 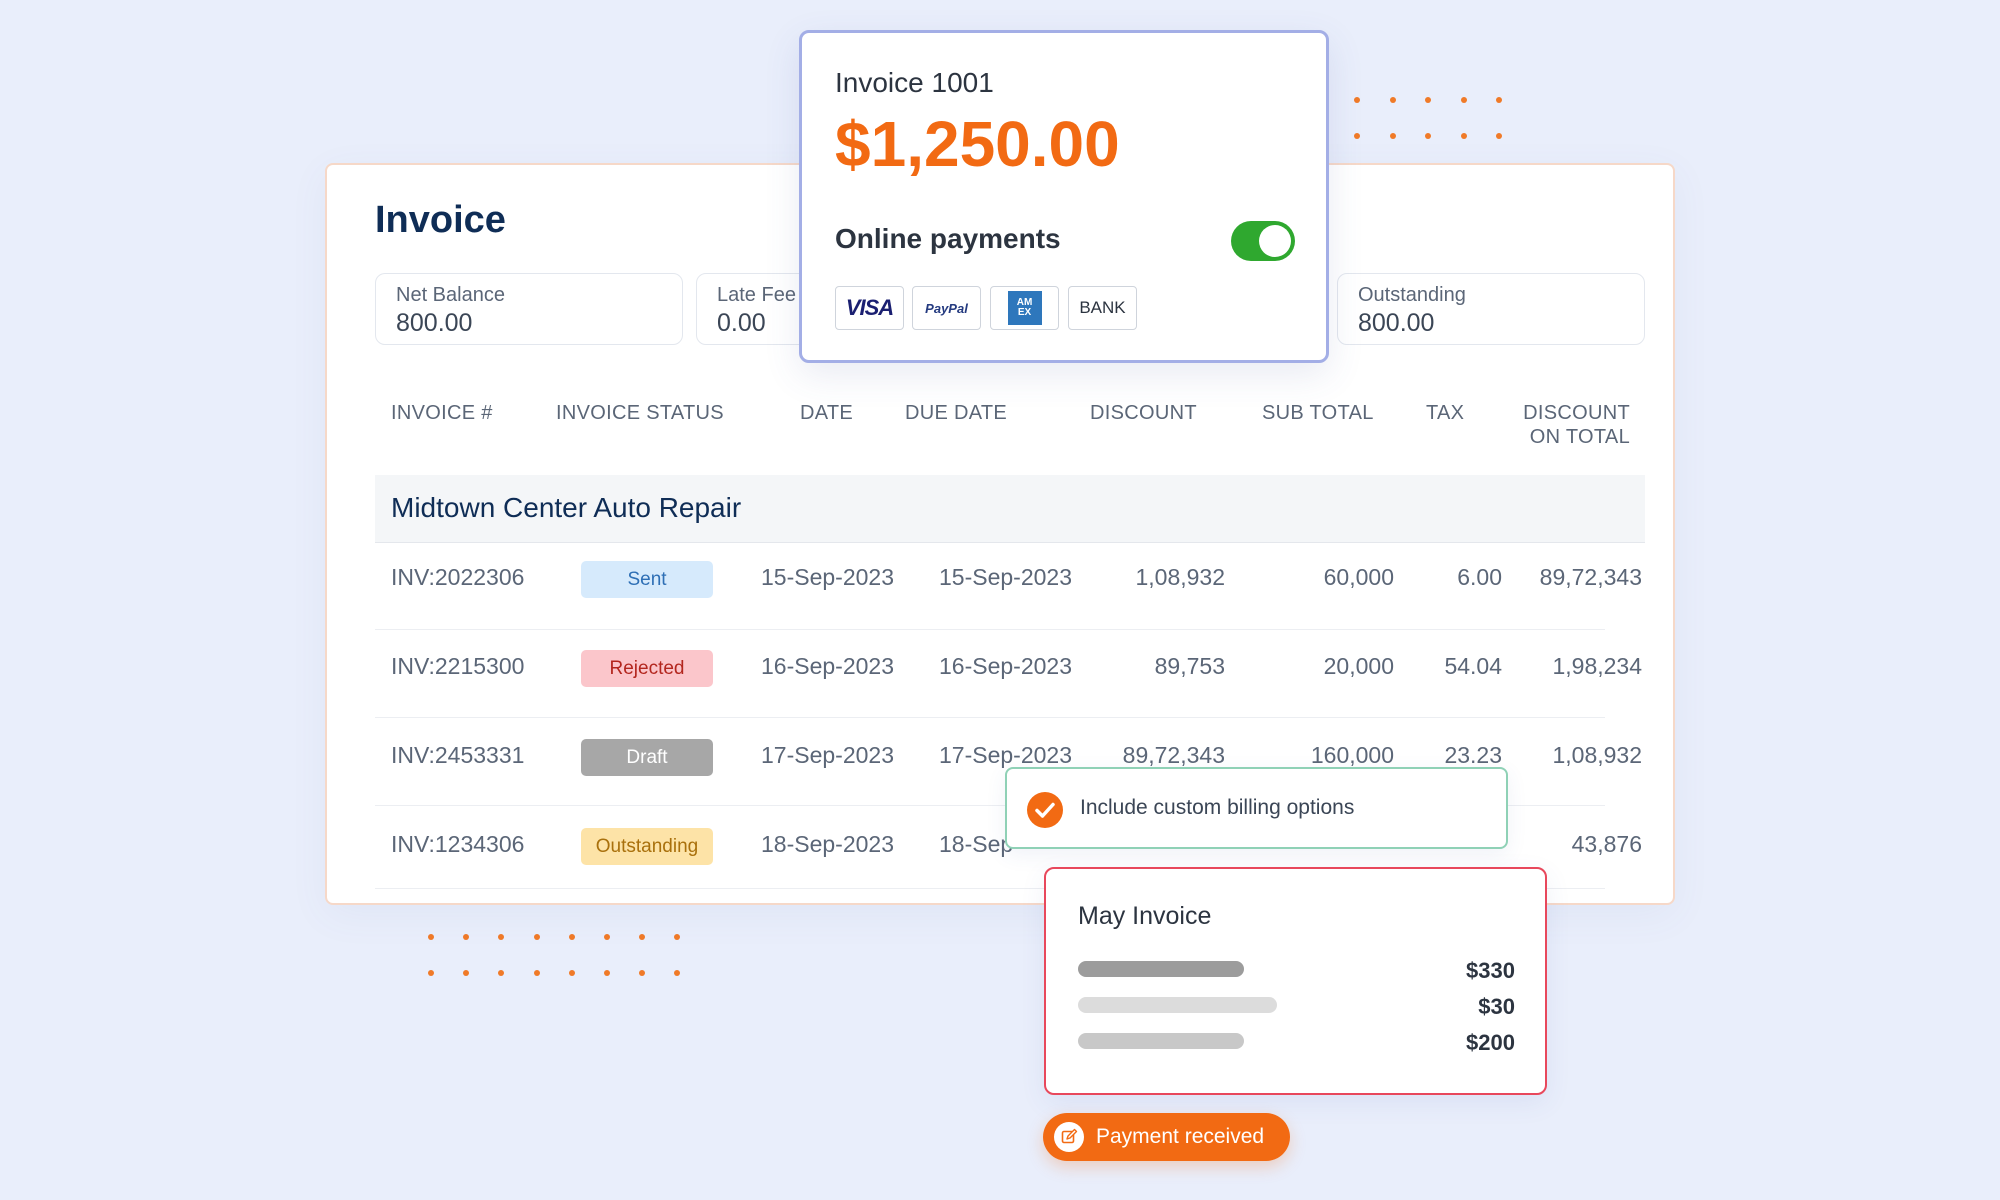 I want to click on table-cell-invoice: INV:2022306, so click(x=458, y=577).